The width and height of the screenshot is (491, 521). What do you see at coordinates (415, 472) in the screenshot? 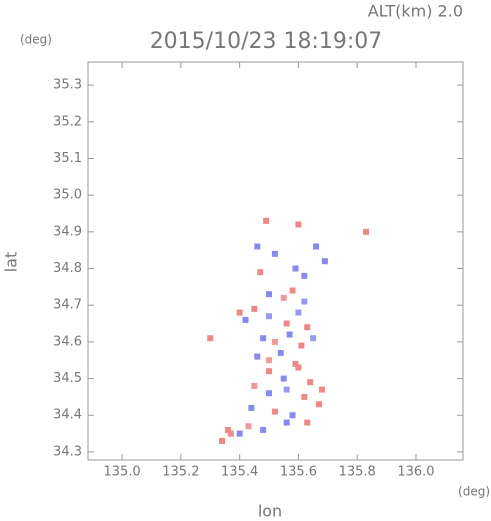
I see `x-tick-label: 136.0` at bounding box center [415, 472].